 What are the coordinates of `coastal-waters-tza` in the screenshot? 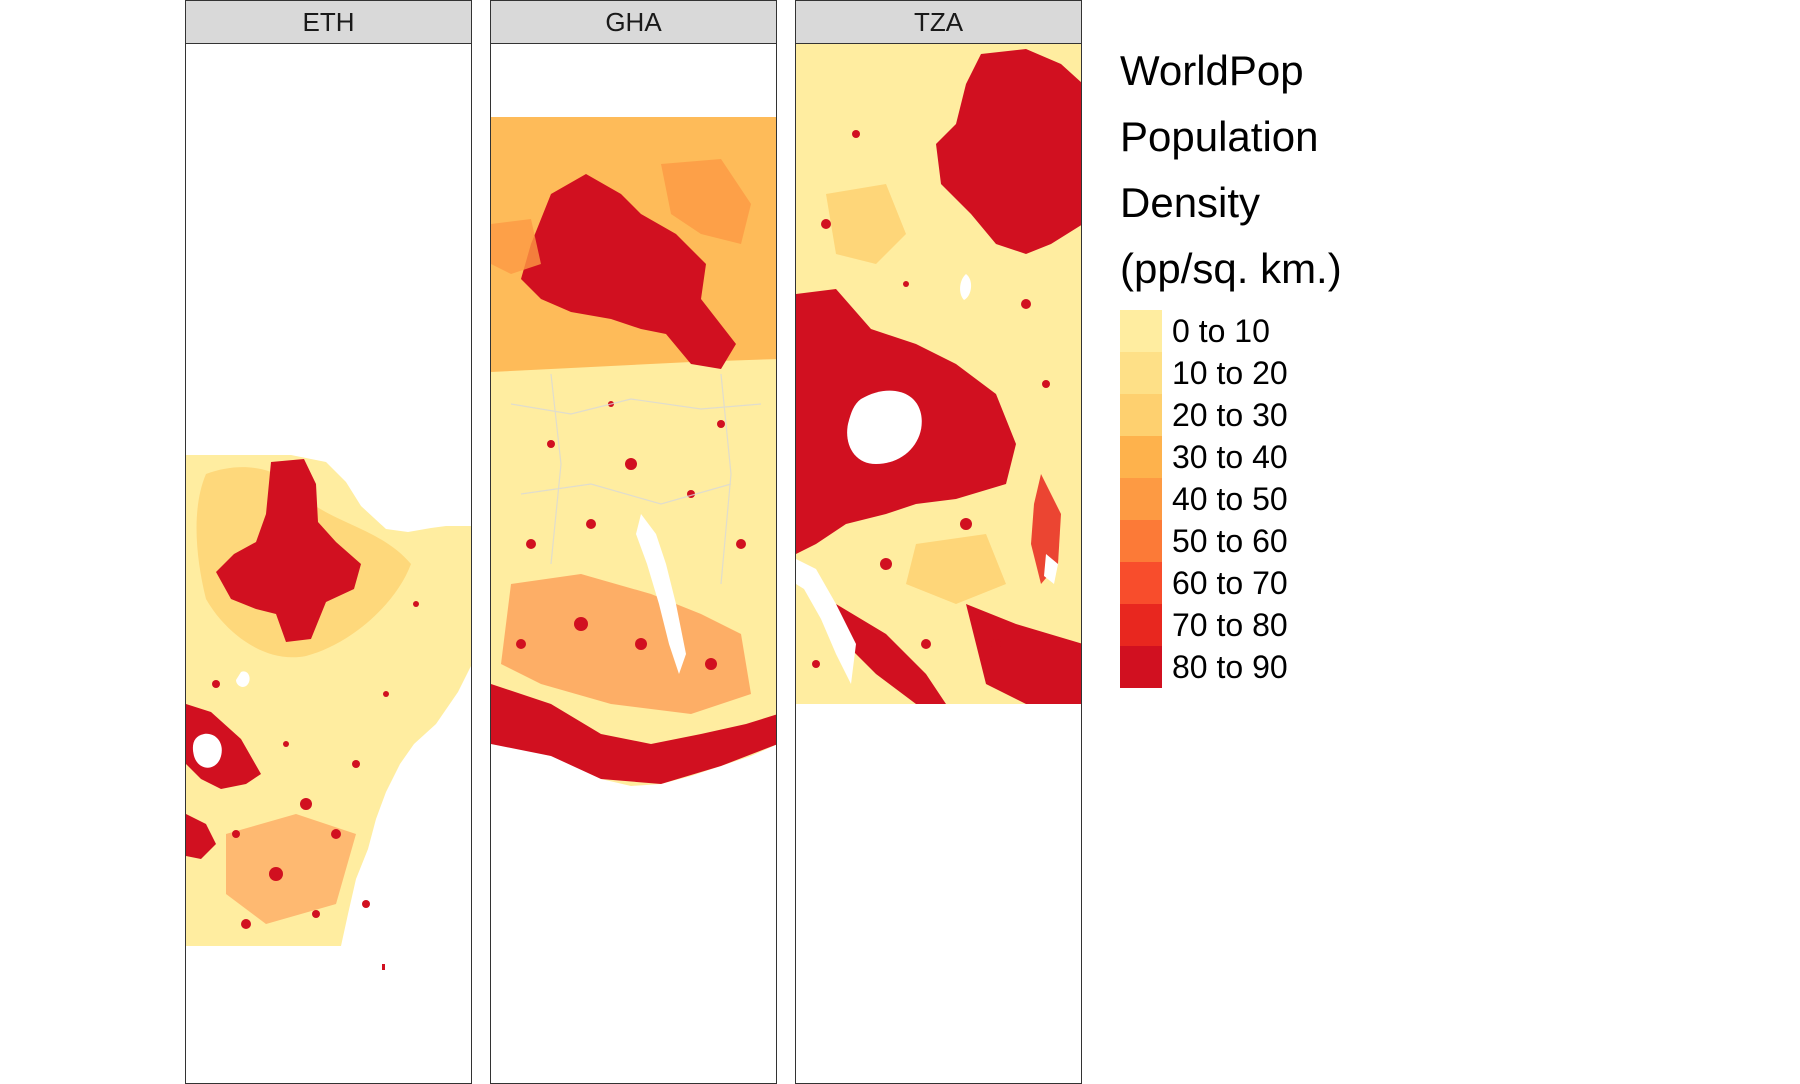 It's located at (1051, 569).